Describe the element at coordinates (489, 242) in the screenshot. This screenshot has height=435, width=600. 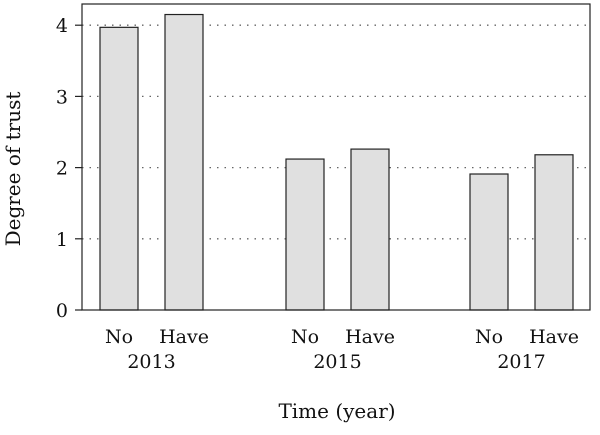
I see `bar-2017-no` at that location.